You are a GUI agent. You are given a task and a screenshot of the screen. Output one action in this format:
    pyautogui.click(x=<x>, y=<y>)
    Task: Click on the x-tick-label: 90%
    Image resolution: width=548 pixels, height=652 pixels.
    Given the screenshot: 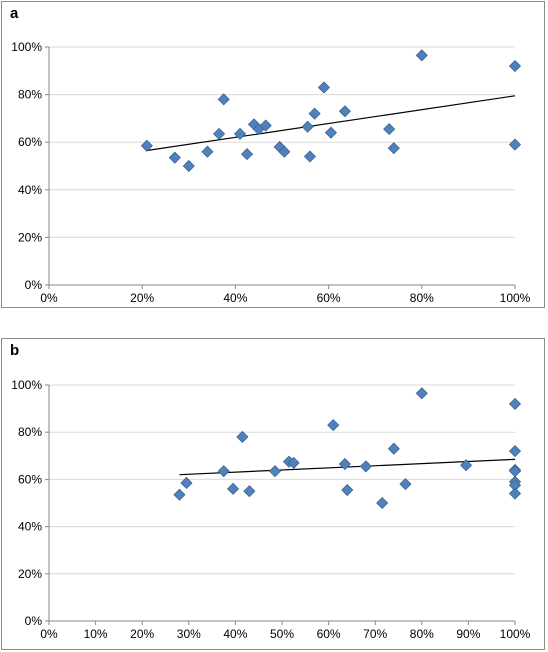 What is the action you would take?
    pyautogui.click(x=468, y=634)
    